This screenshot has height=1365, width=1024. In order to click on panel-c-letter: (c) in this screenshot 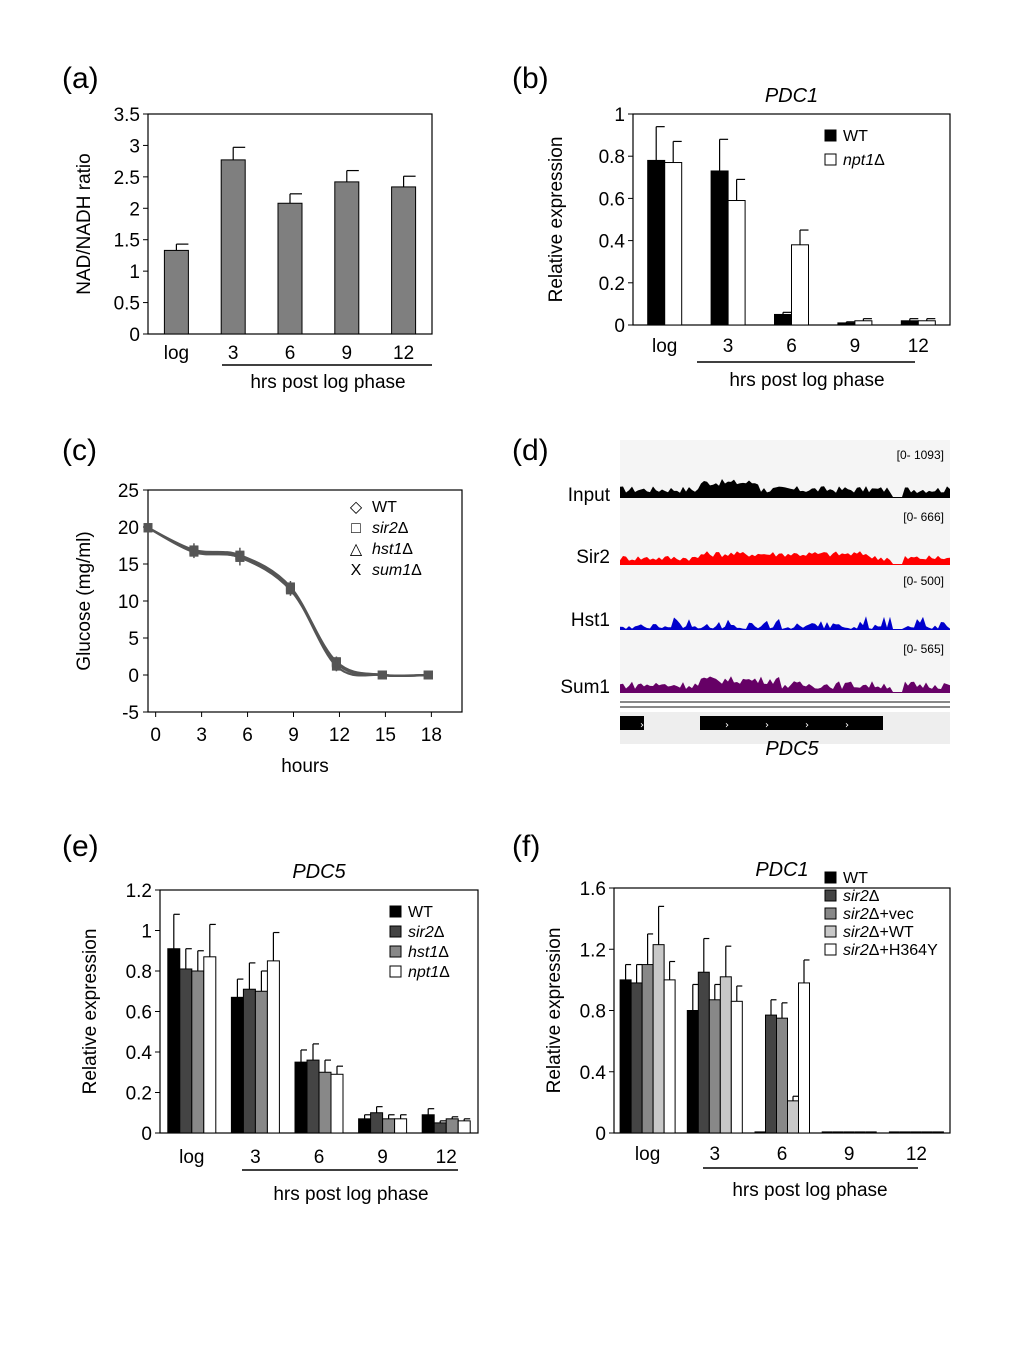, I will do `click(79, 450)`.